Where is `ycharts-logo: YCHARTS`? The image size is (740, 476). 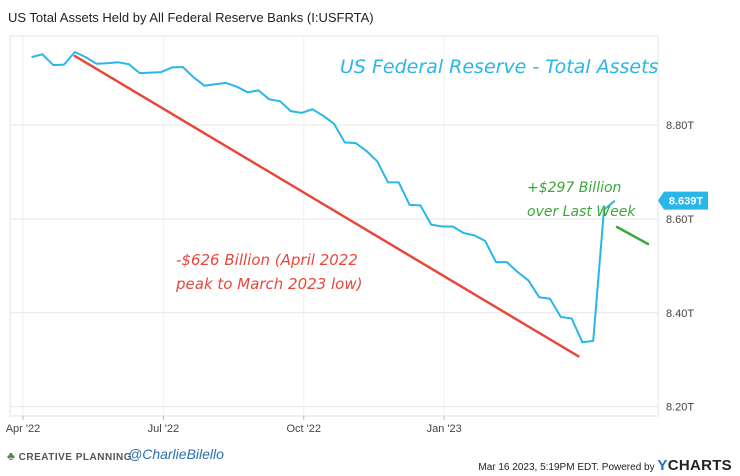 ycharts-logo: YCHARTS is located at coordinates (694, 465).